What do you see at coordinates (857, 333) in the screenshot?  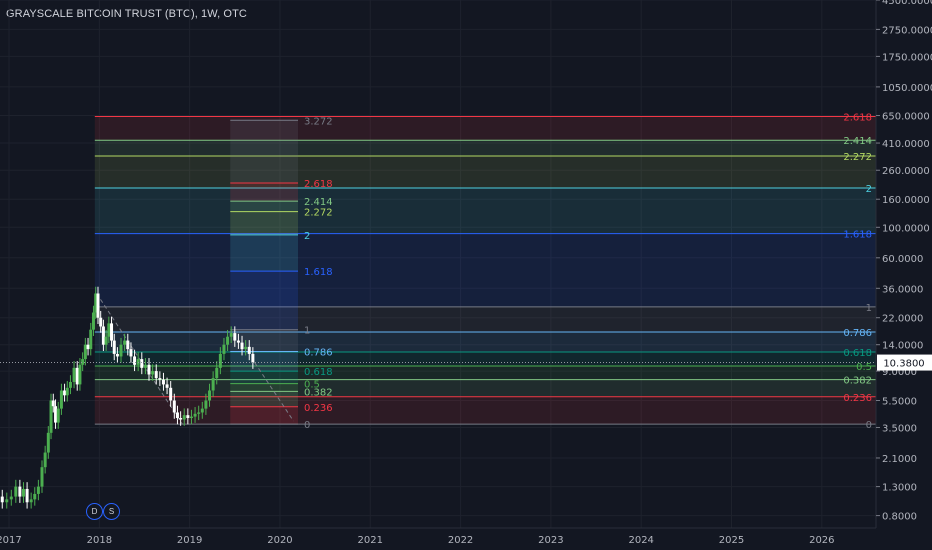 I see `fib-large-level-label-5: 0.786` at bounding box center [857, 333].